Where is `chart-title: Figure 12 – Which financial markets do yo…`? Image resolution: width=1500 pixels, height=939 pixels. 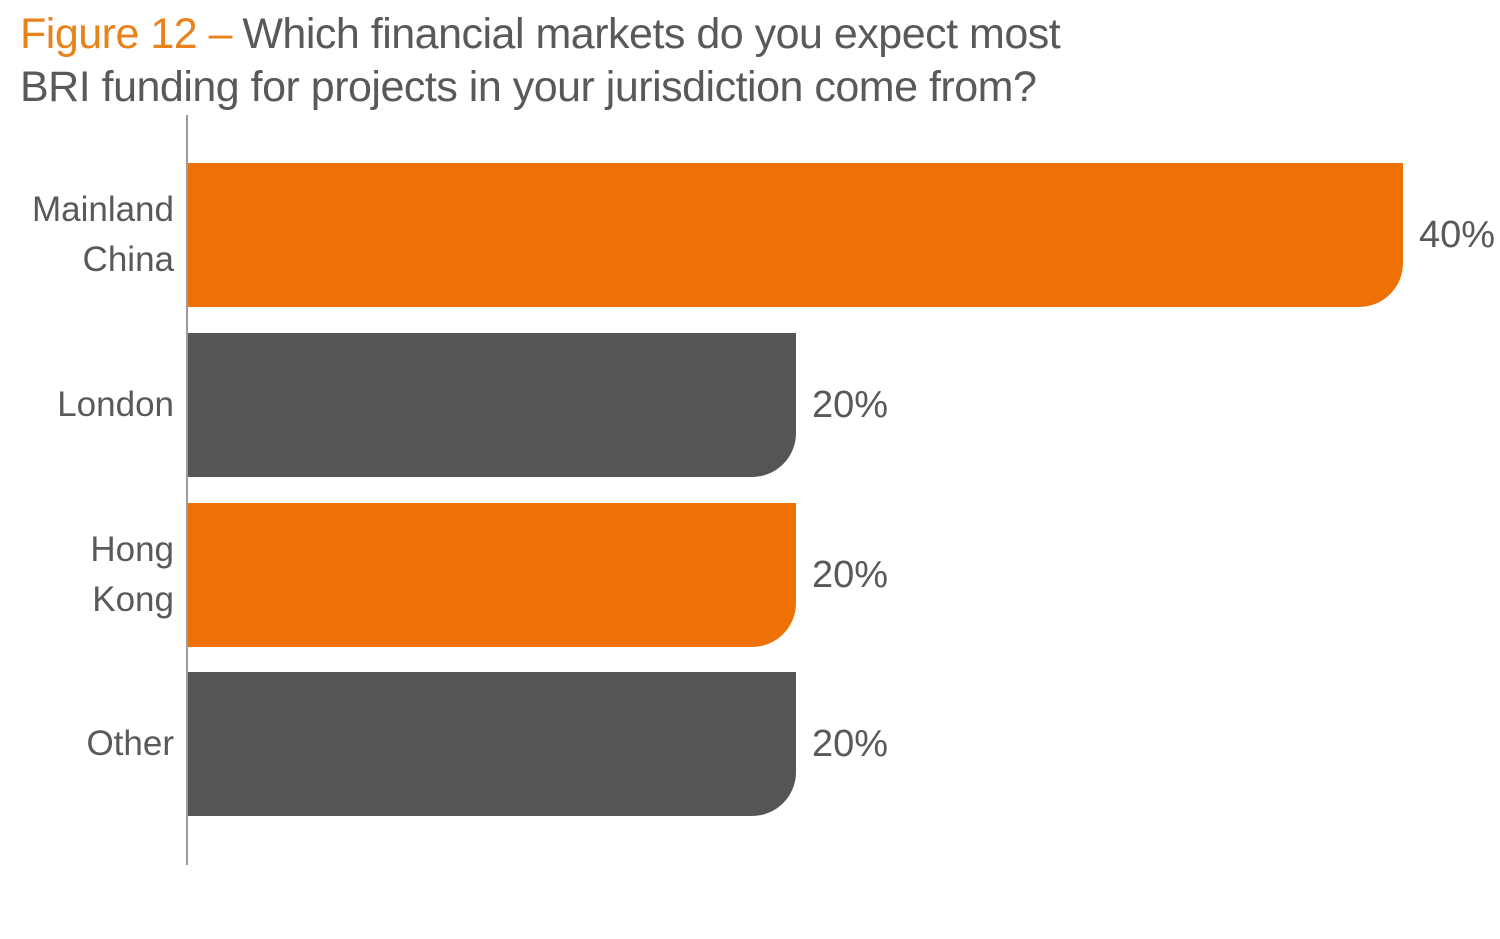
chart-title: Figure 12 – Which financial markets do yo… is located at coordinates (540, 61).